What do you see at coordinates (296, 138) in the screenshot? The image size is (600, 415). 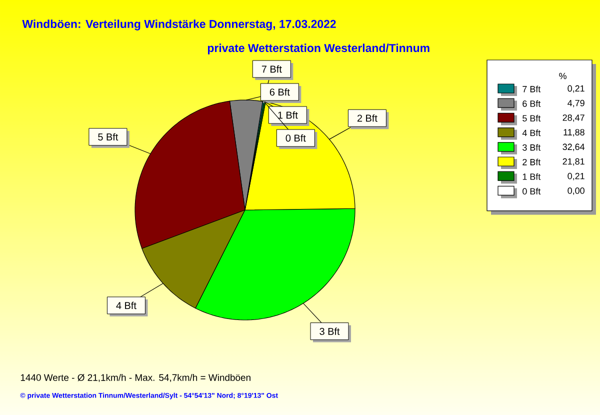 I see `category-label: 0 Bft` at bounding box center [296, 138].